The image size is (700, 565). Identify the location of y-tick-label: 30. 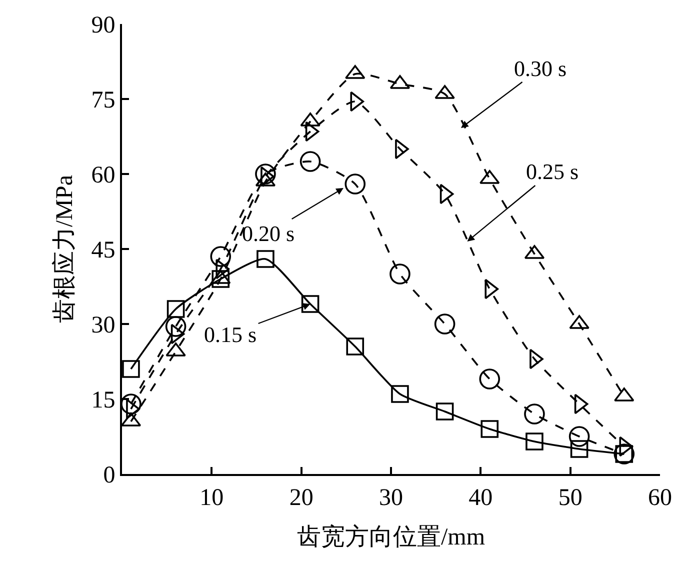
(103, 325).